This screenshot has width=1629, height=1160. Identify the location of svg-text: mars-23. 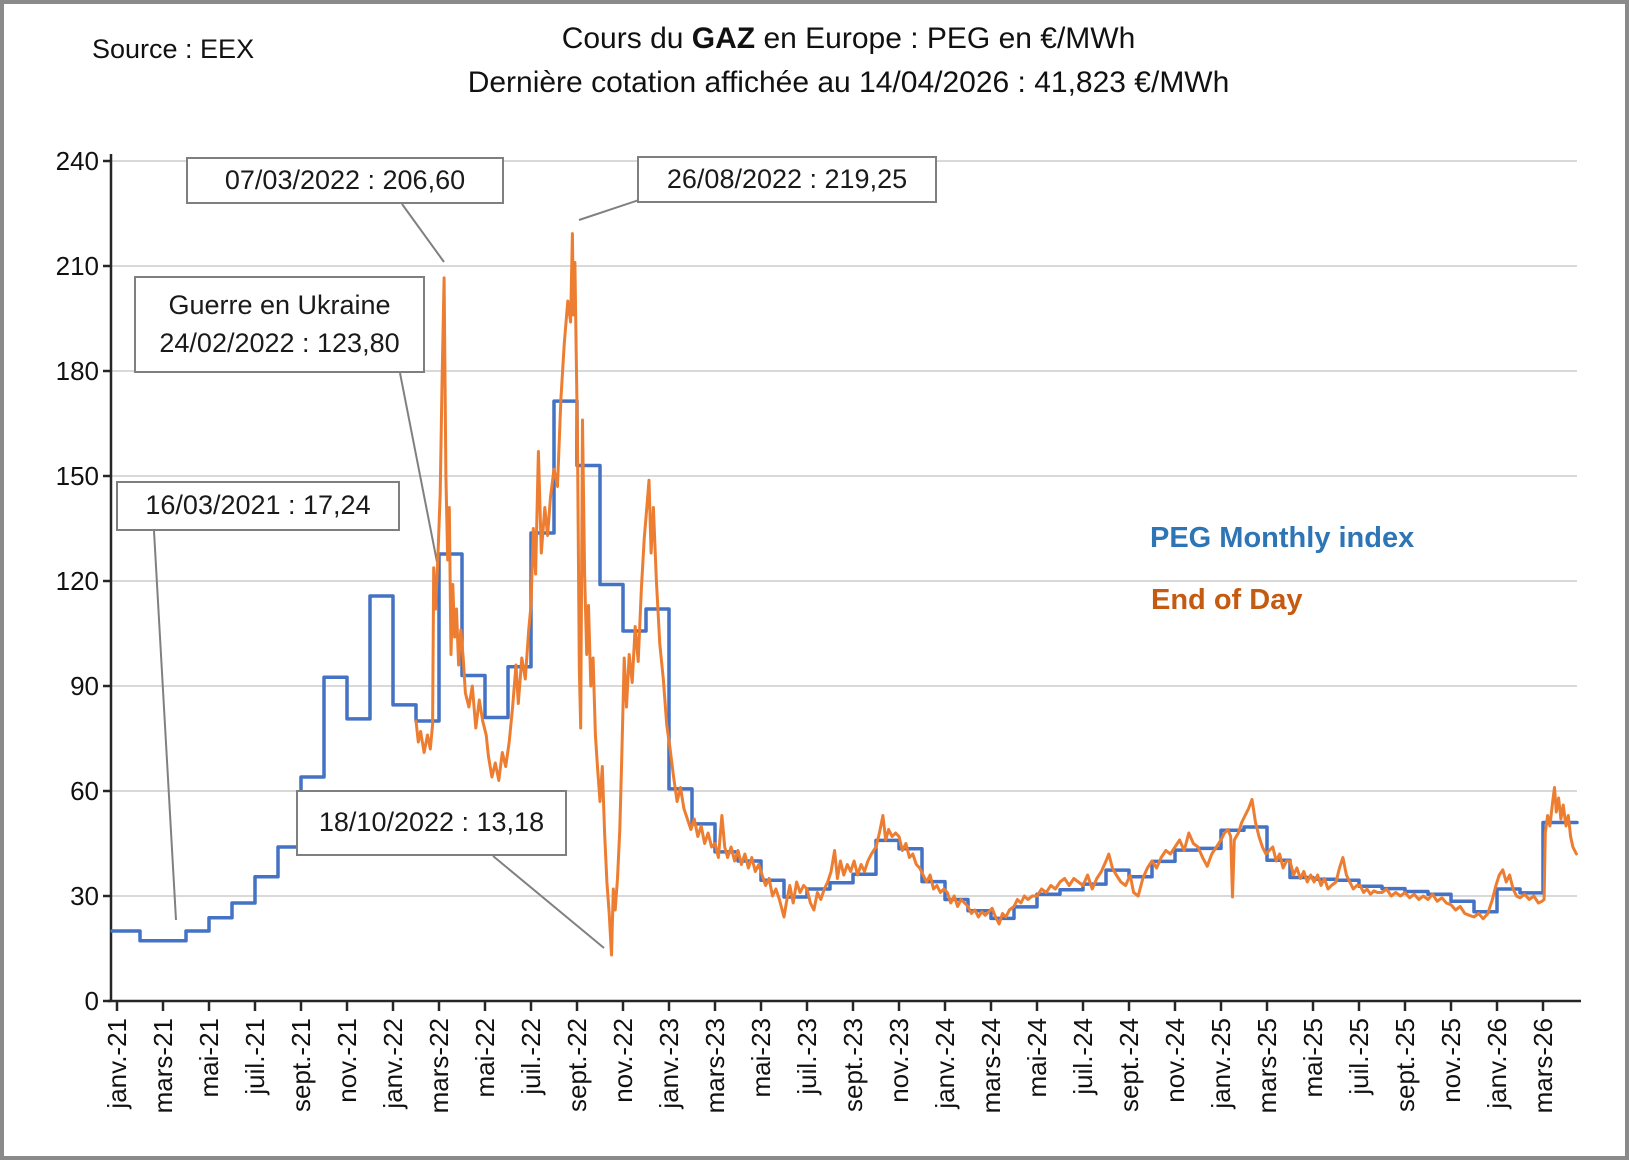
(715, 1065).